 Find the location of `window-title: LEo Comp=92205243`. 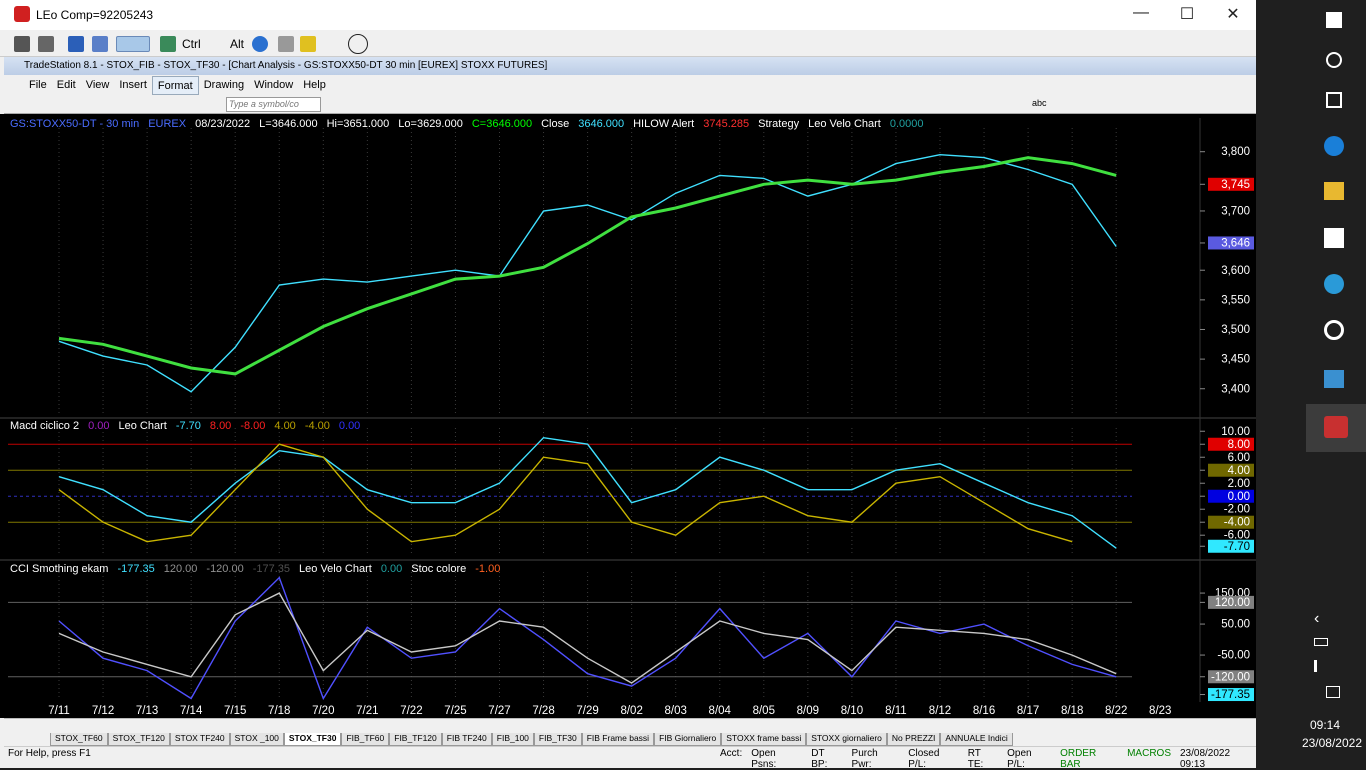

window-title: LEo Comp=92205243 is located at coordinates (95, 15).